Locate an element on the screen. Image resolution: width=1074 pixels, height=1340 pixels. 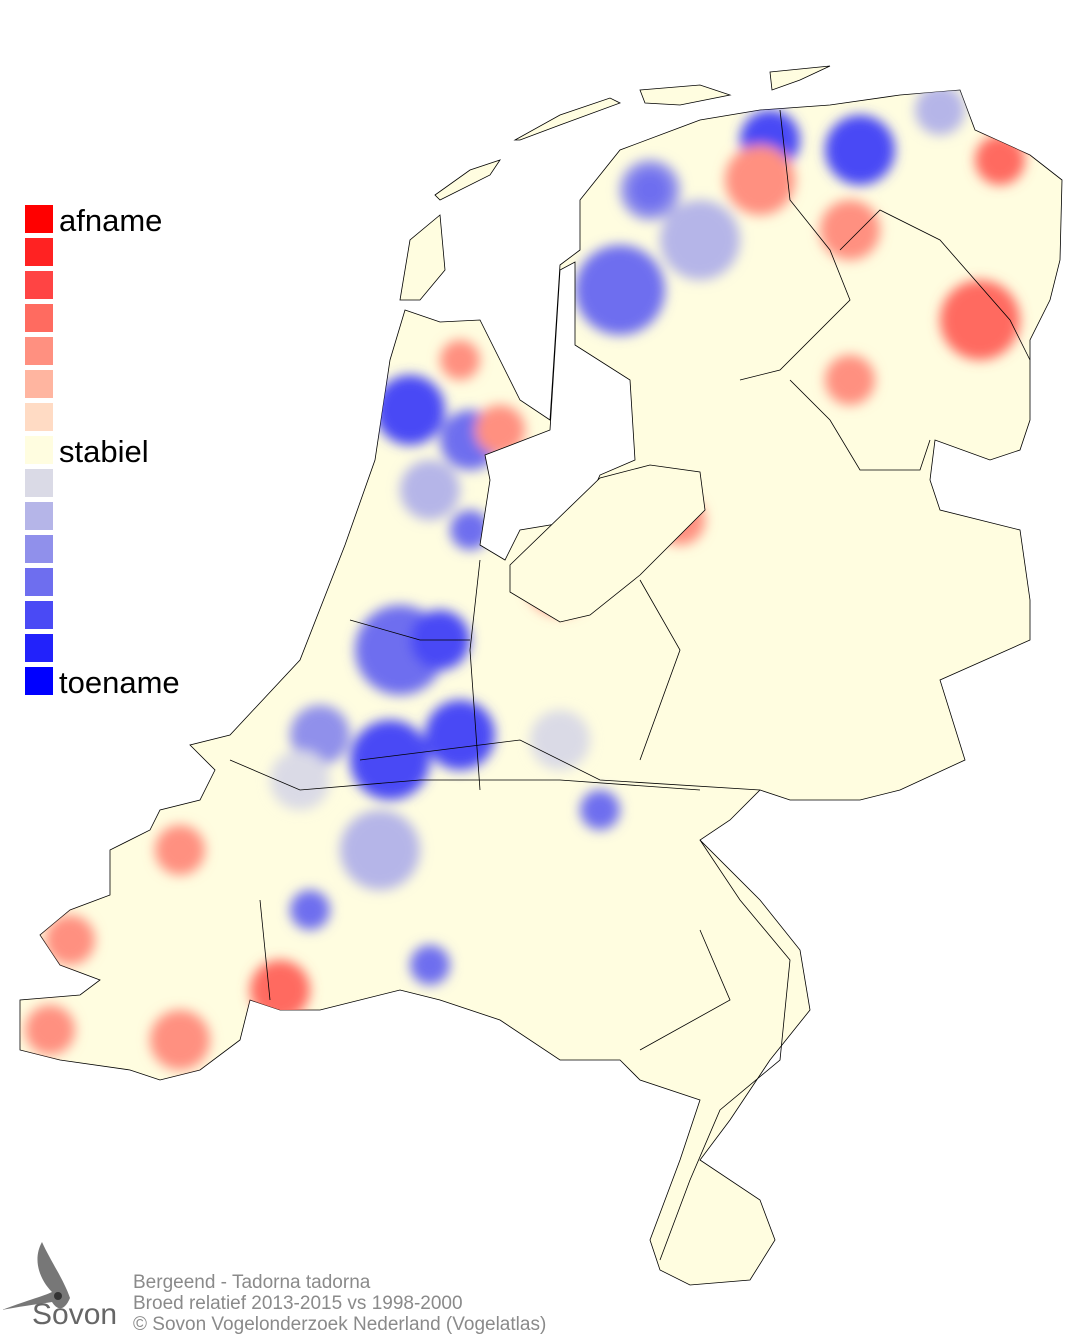
logo-text: Sovon is located at coordinates (75, 1314).